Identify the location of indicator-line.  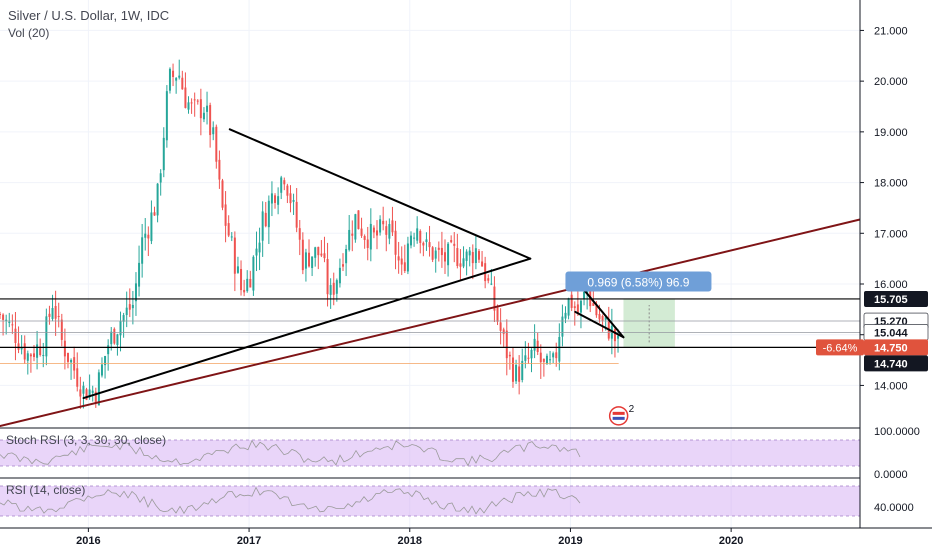
(290, 453).